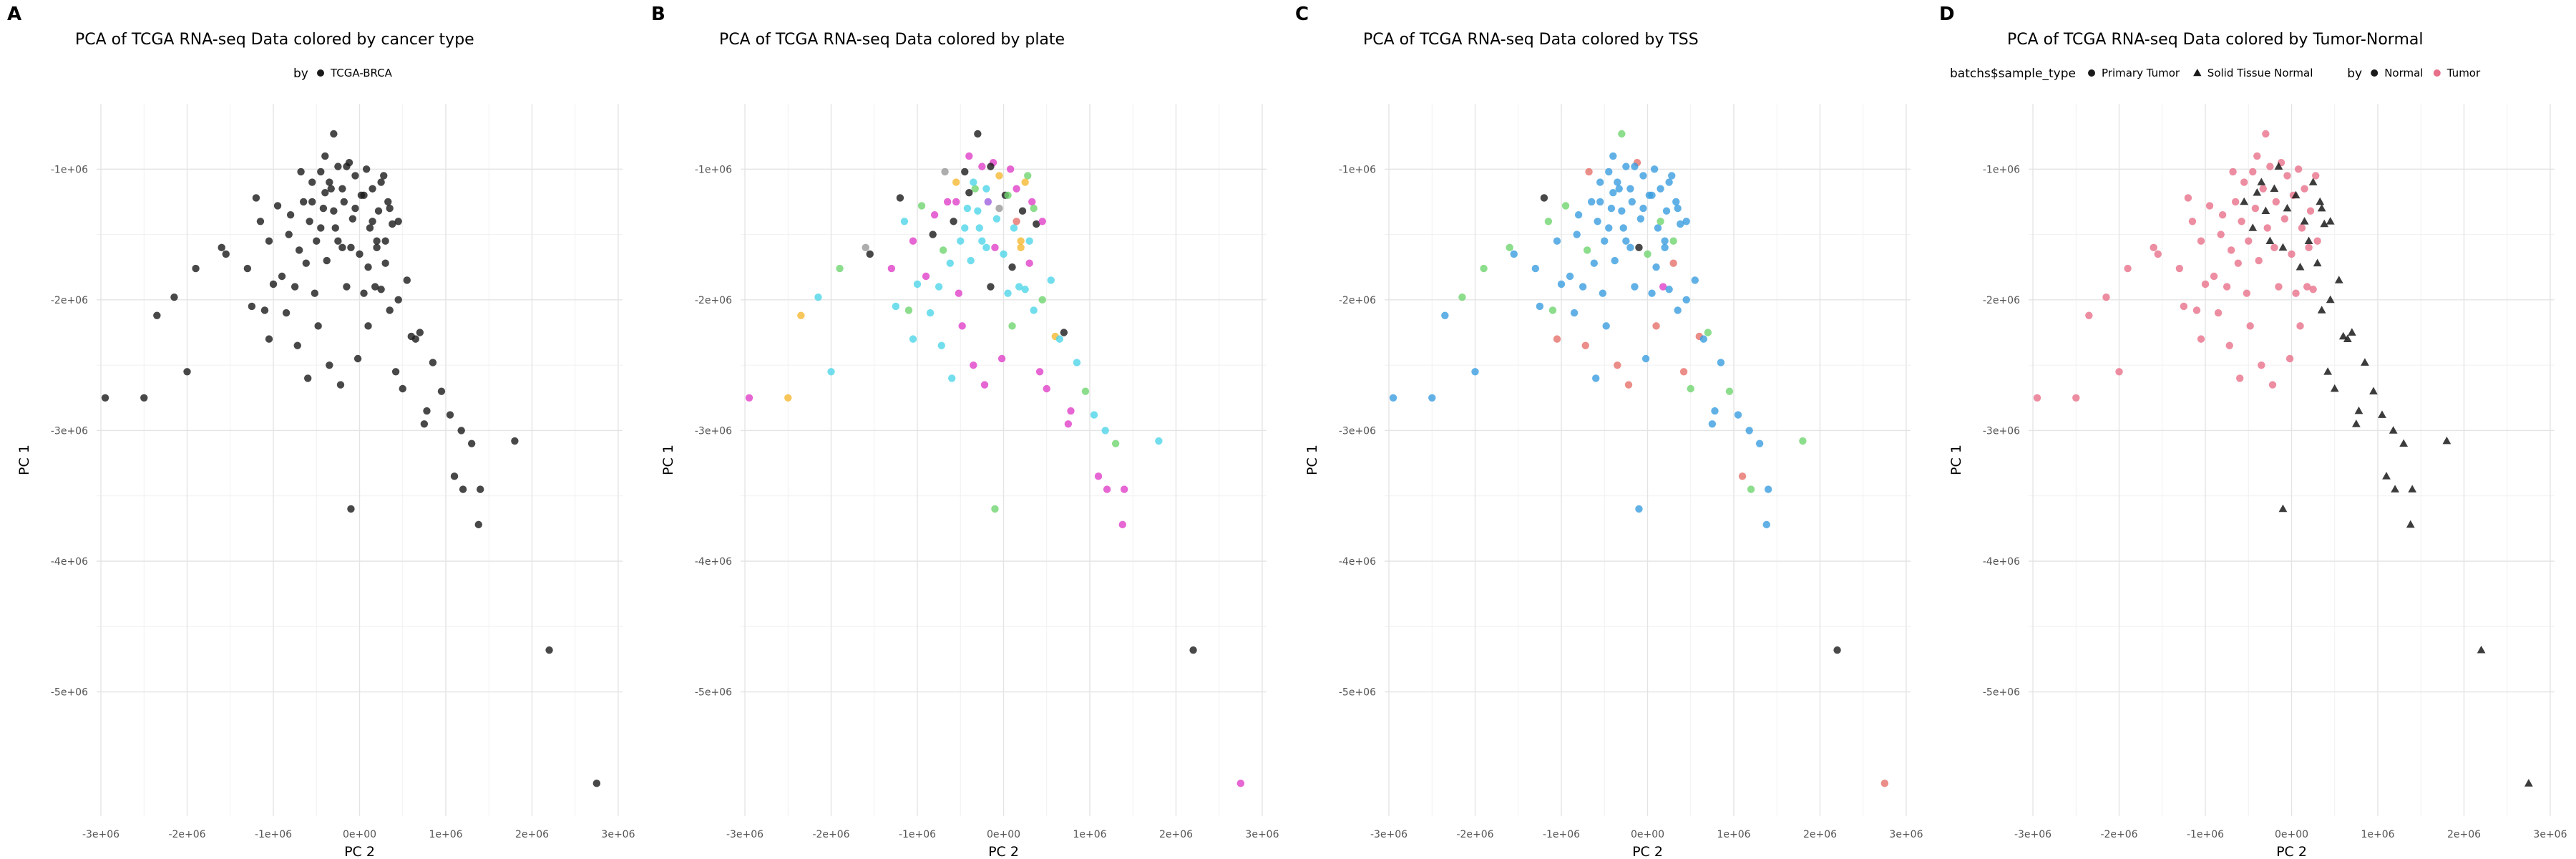  Describe the element at coordinates (618, 834) in the screenshot. I see `x-tick-label: 3e+06` at that location.